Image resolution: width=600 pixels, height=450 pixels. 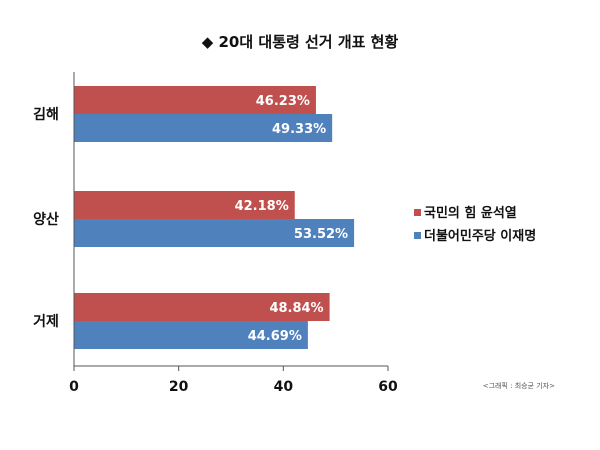 I want to click on x-tick-label: 40, so click(x=284, y=387).